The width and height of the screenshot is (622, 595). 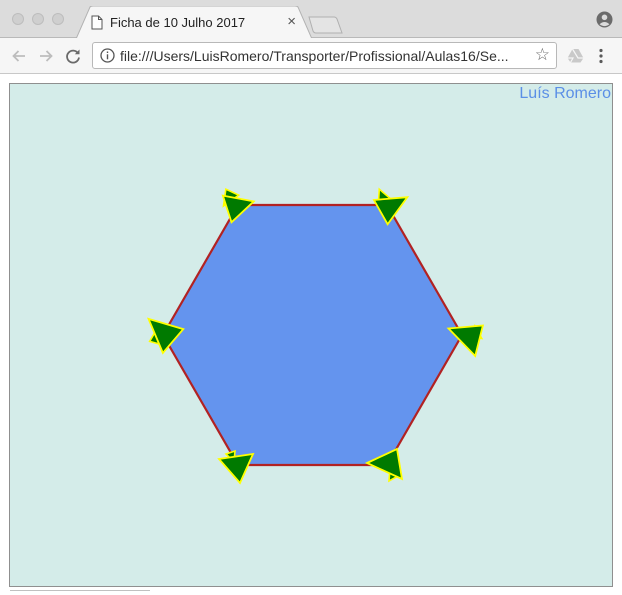 What do you see at coordinates (165, 336) in the screenshot?
I see `vertex-arrow-left` at bounding box center [165, 336].